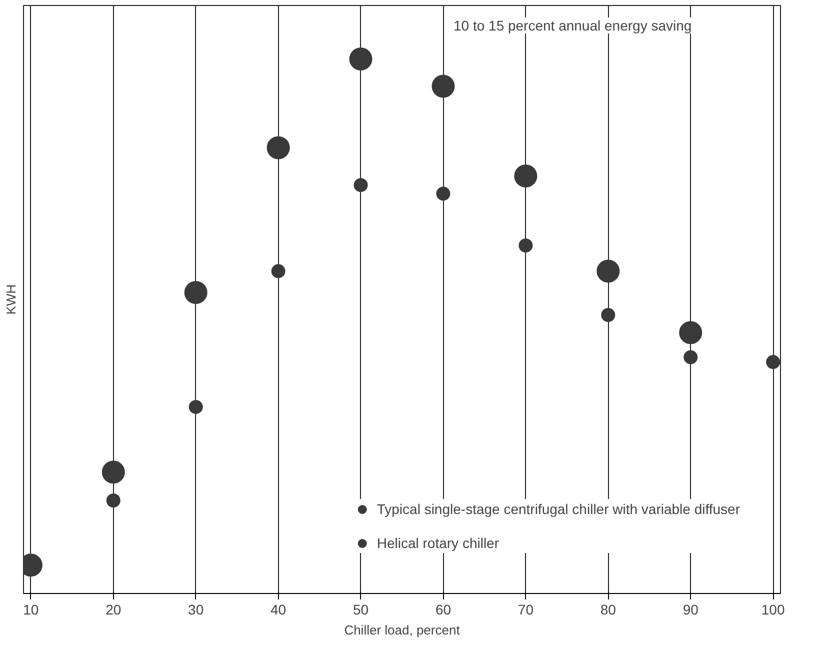  What do you see at coordinates (402, 630) in the screenshot?
I see `x-axis-title: Chiller load, percent` at bounding box center [402, 630].